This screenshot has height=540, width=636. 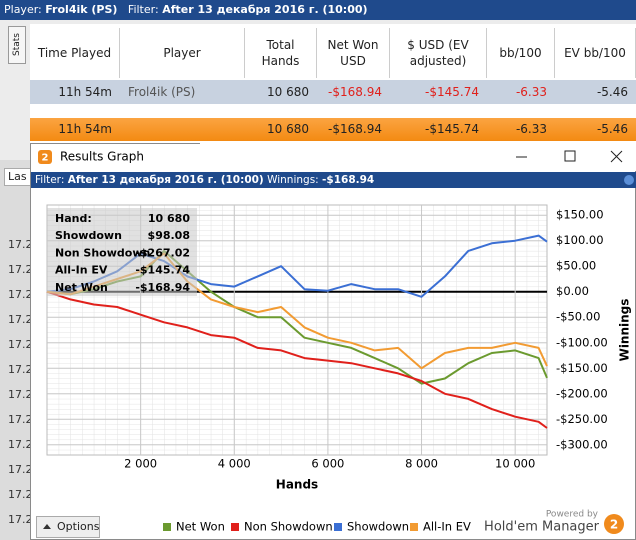 What do you see at coordinates (348, 180) in the screenshot?
I see `winnings-value: -$168.94` at bounding box center [348, 180].